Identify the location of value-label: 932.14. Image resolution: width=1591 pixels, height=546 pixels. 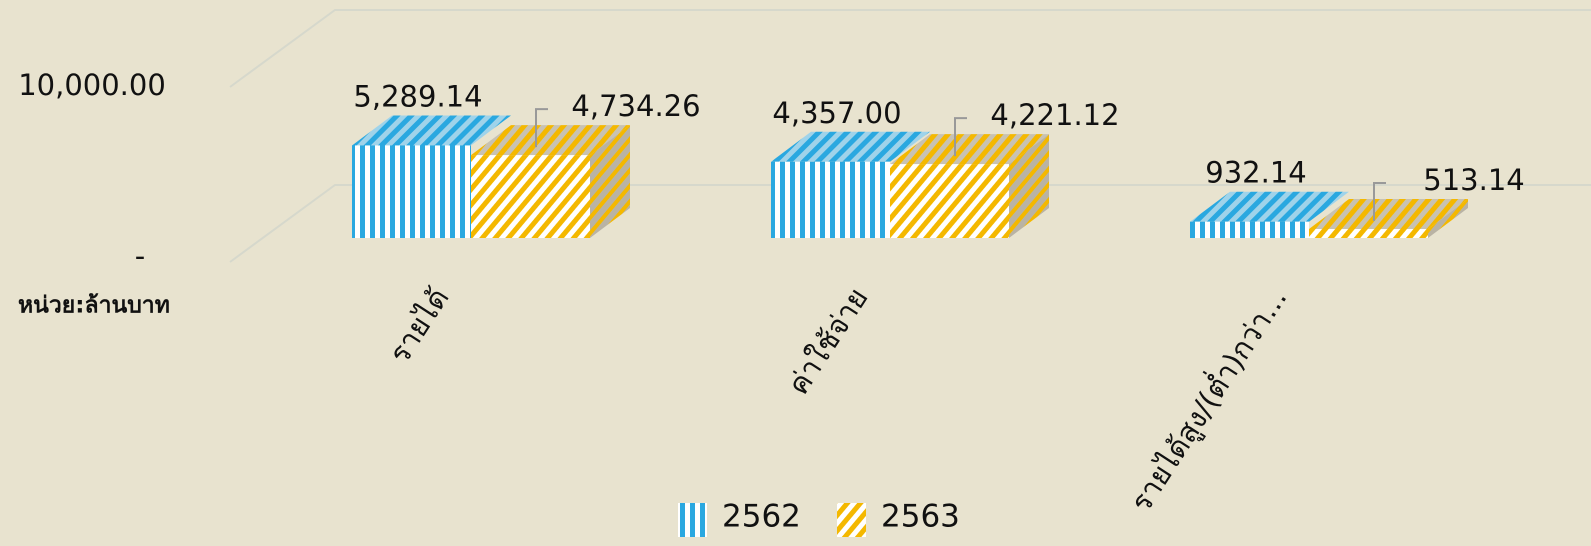
(1255, 173).